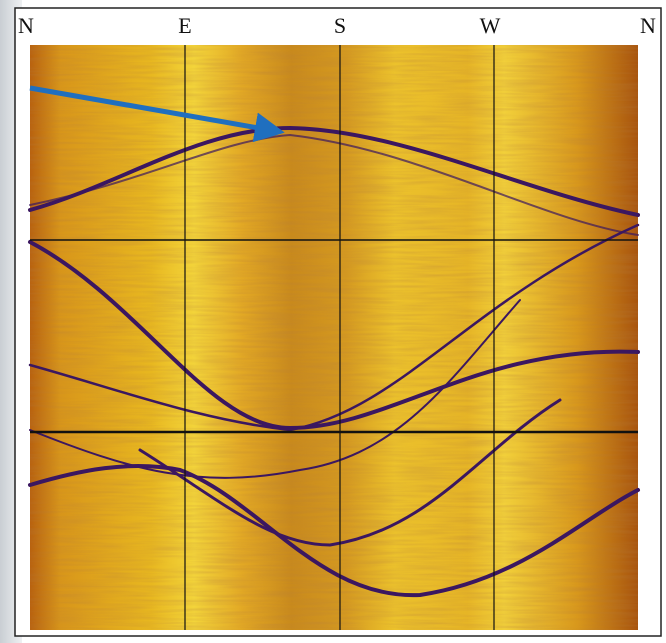 The image size is (666, 643). I want to click on pointer-arrow, so click(157, 114).